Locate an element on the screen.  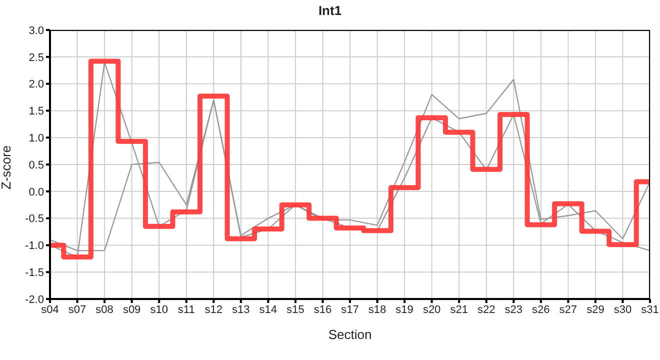
y-tick-label: 1.5 is located at coordinates (36, 112).